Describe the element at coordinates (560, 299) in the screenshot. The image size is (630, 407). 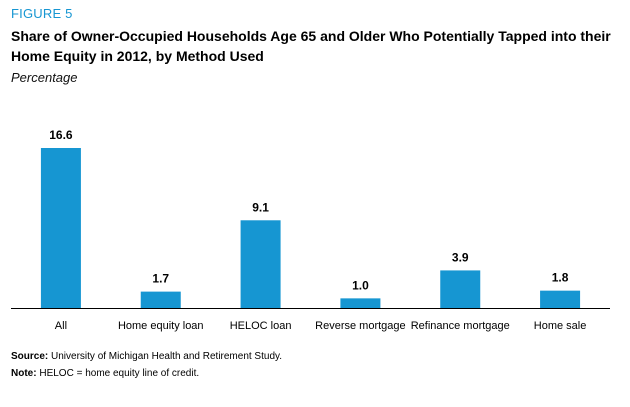
I see `bar-home-sale` at that location.